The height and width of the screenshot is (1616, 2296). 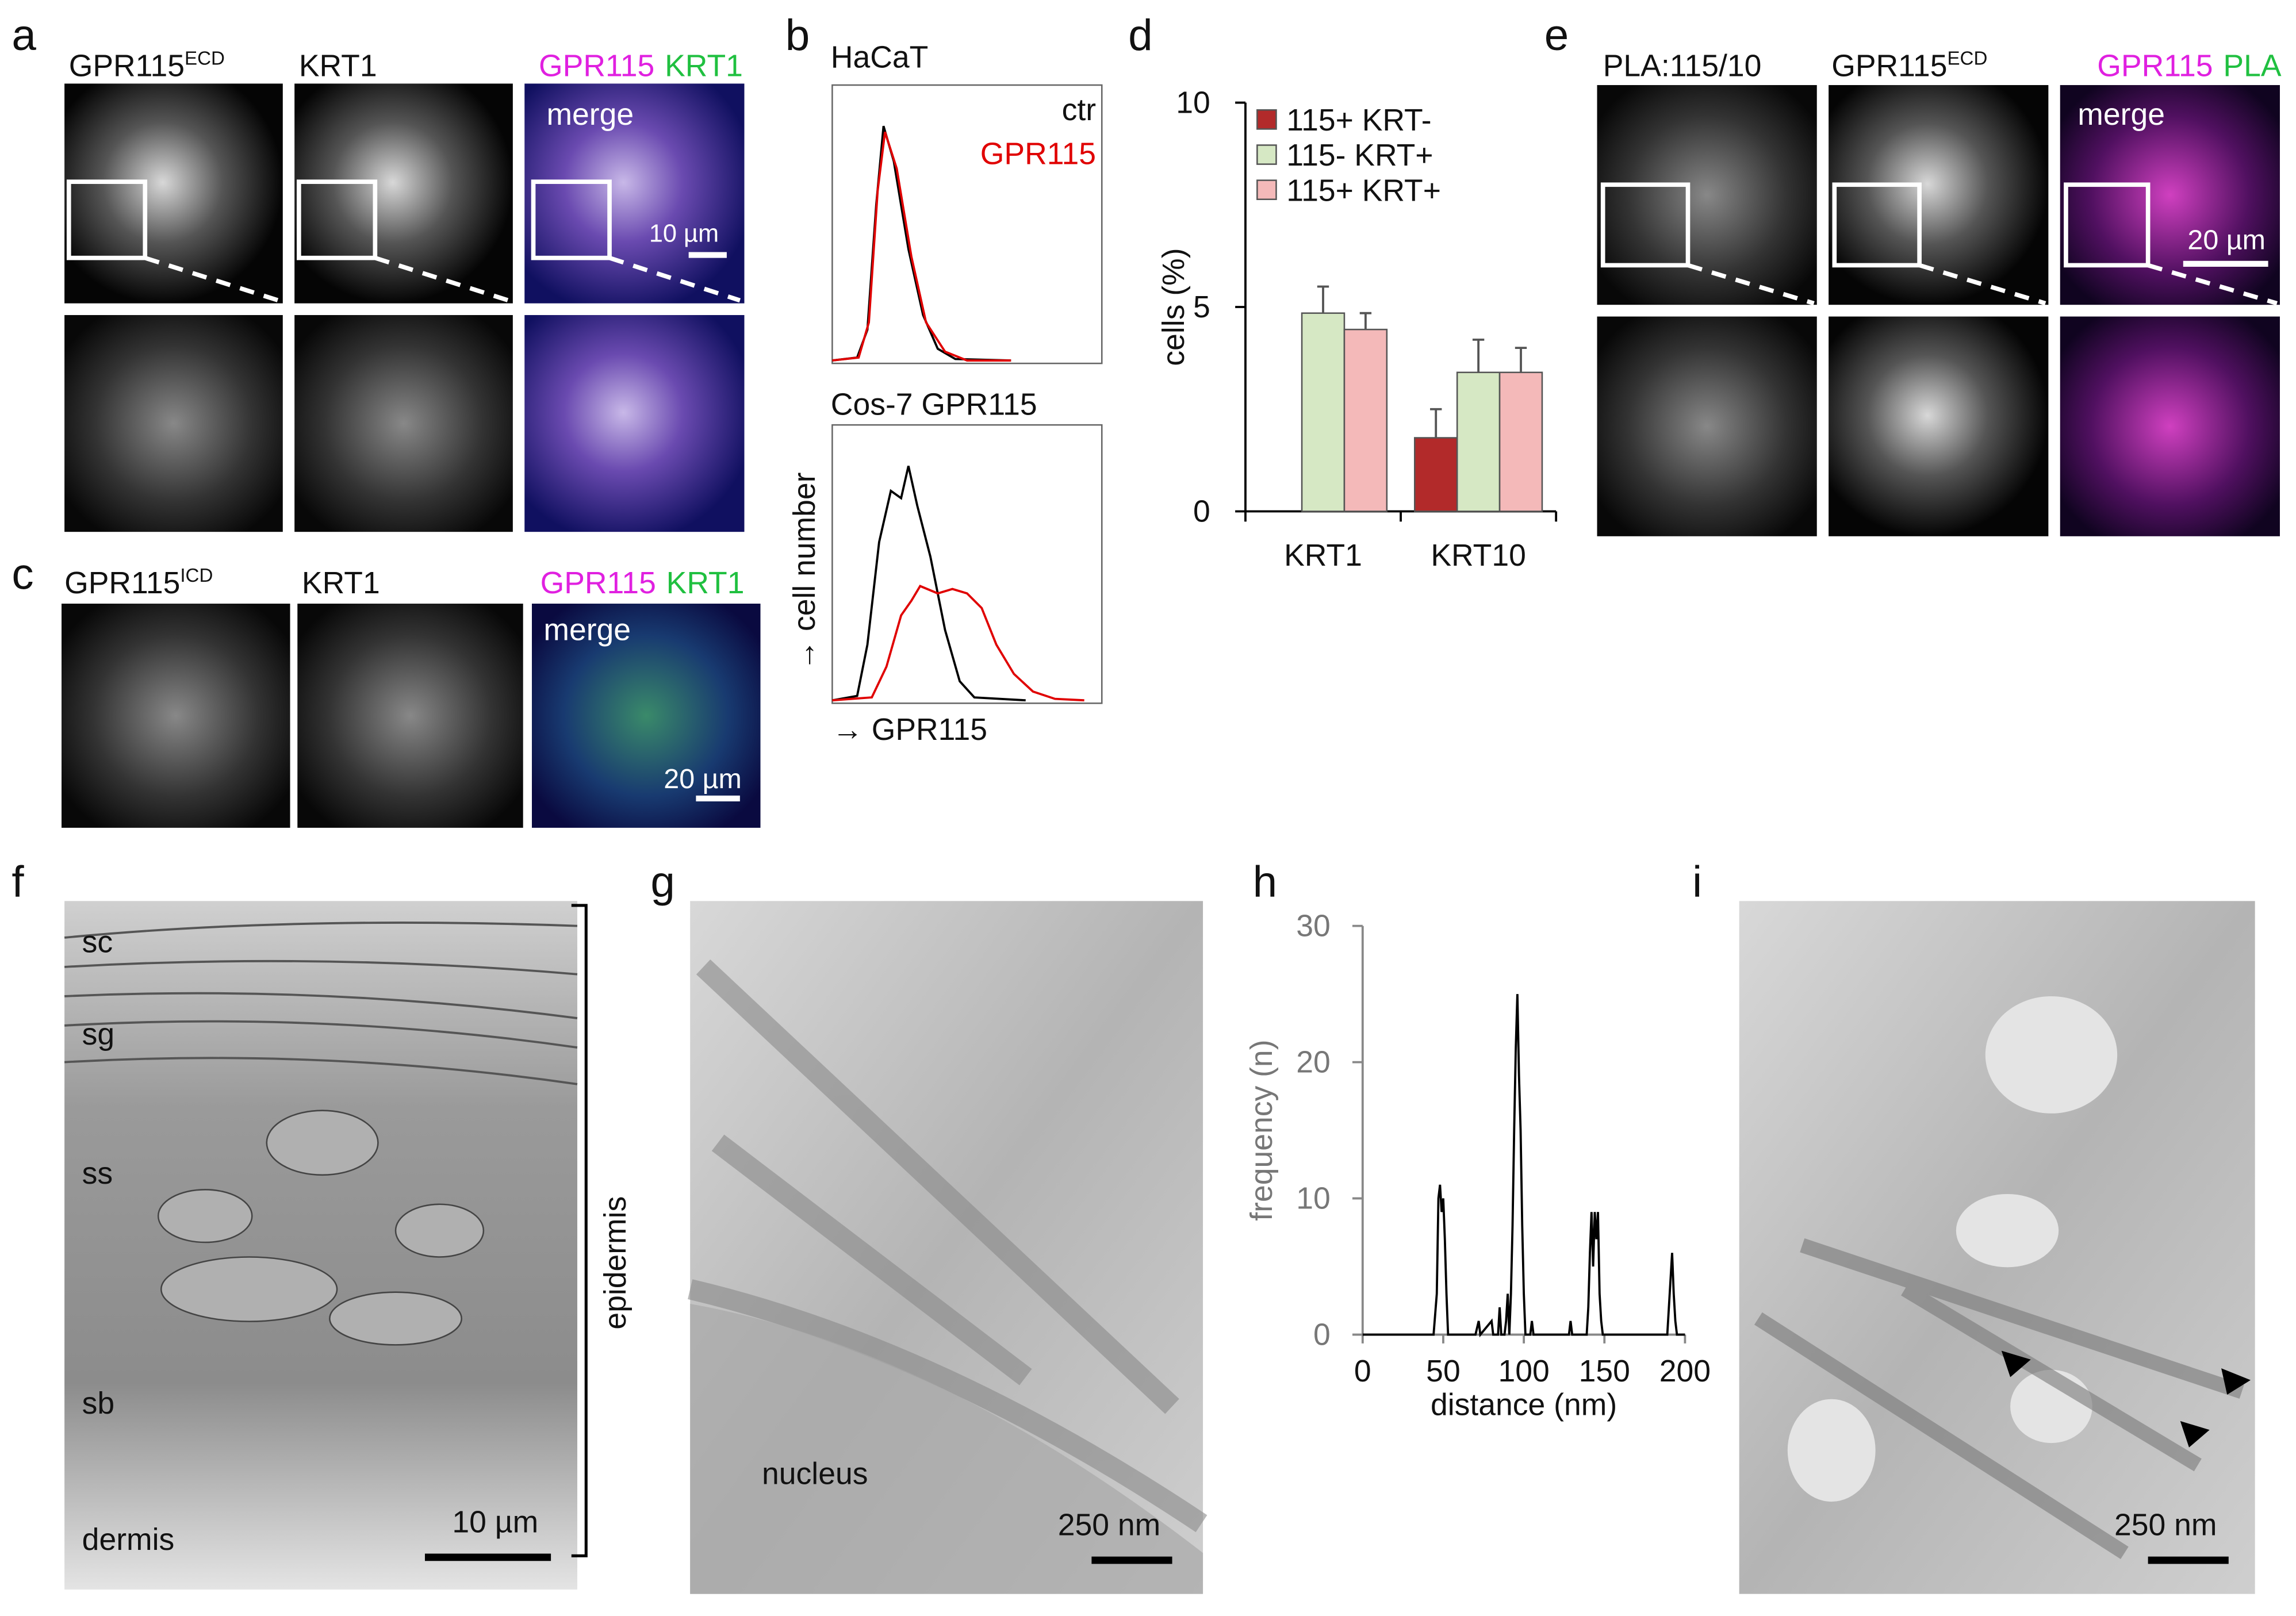 I want to click on nucleus-region, so click(x=946, y=1449).